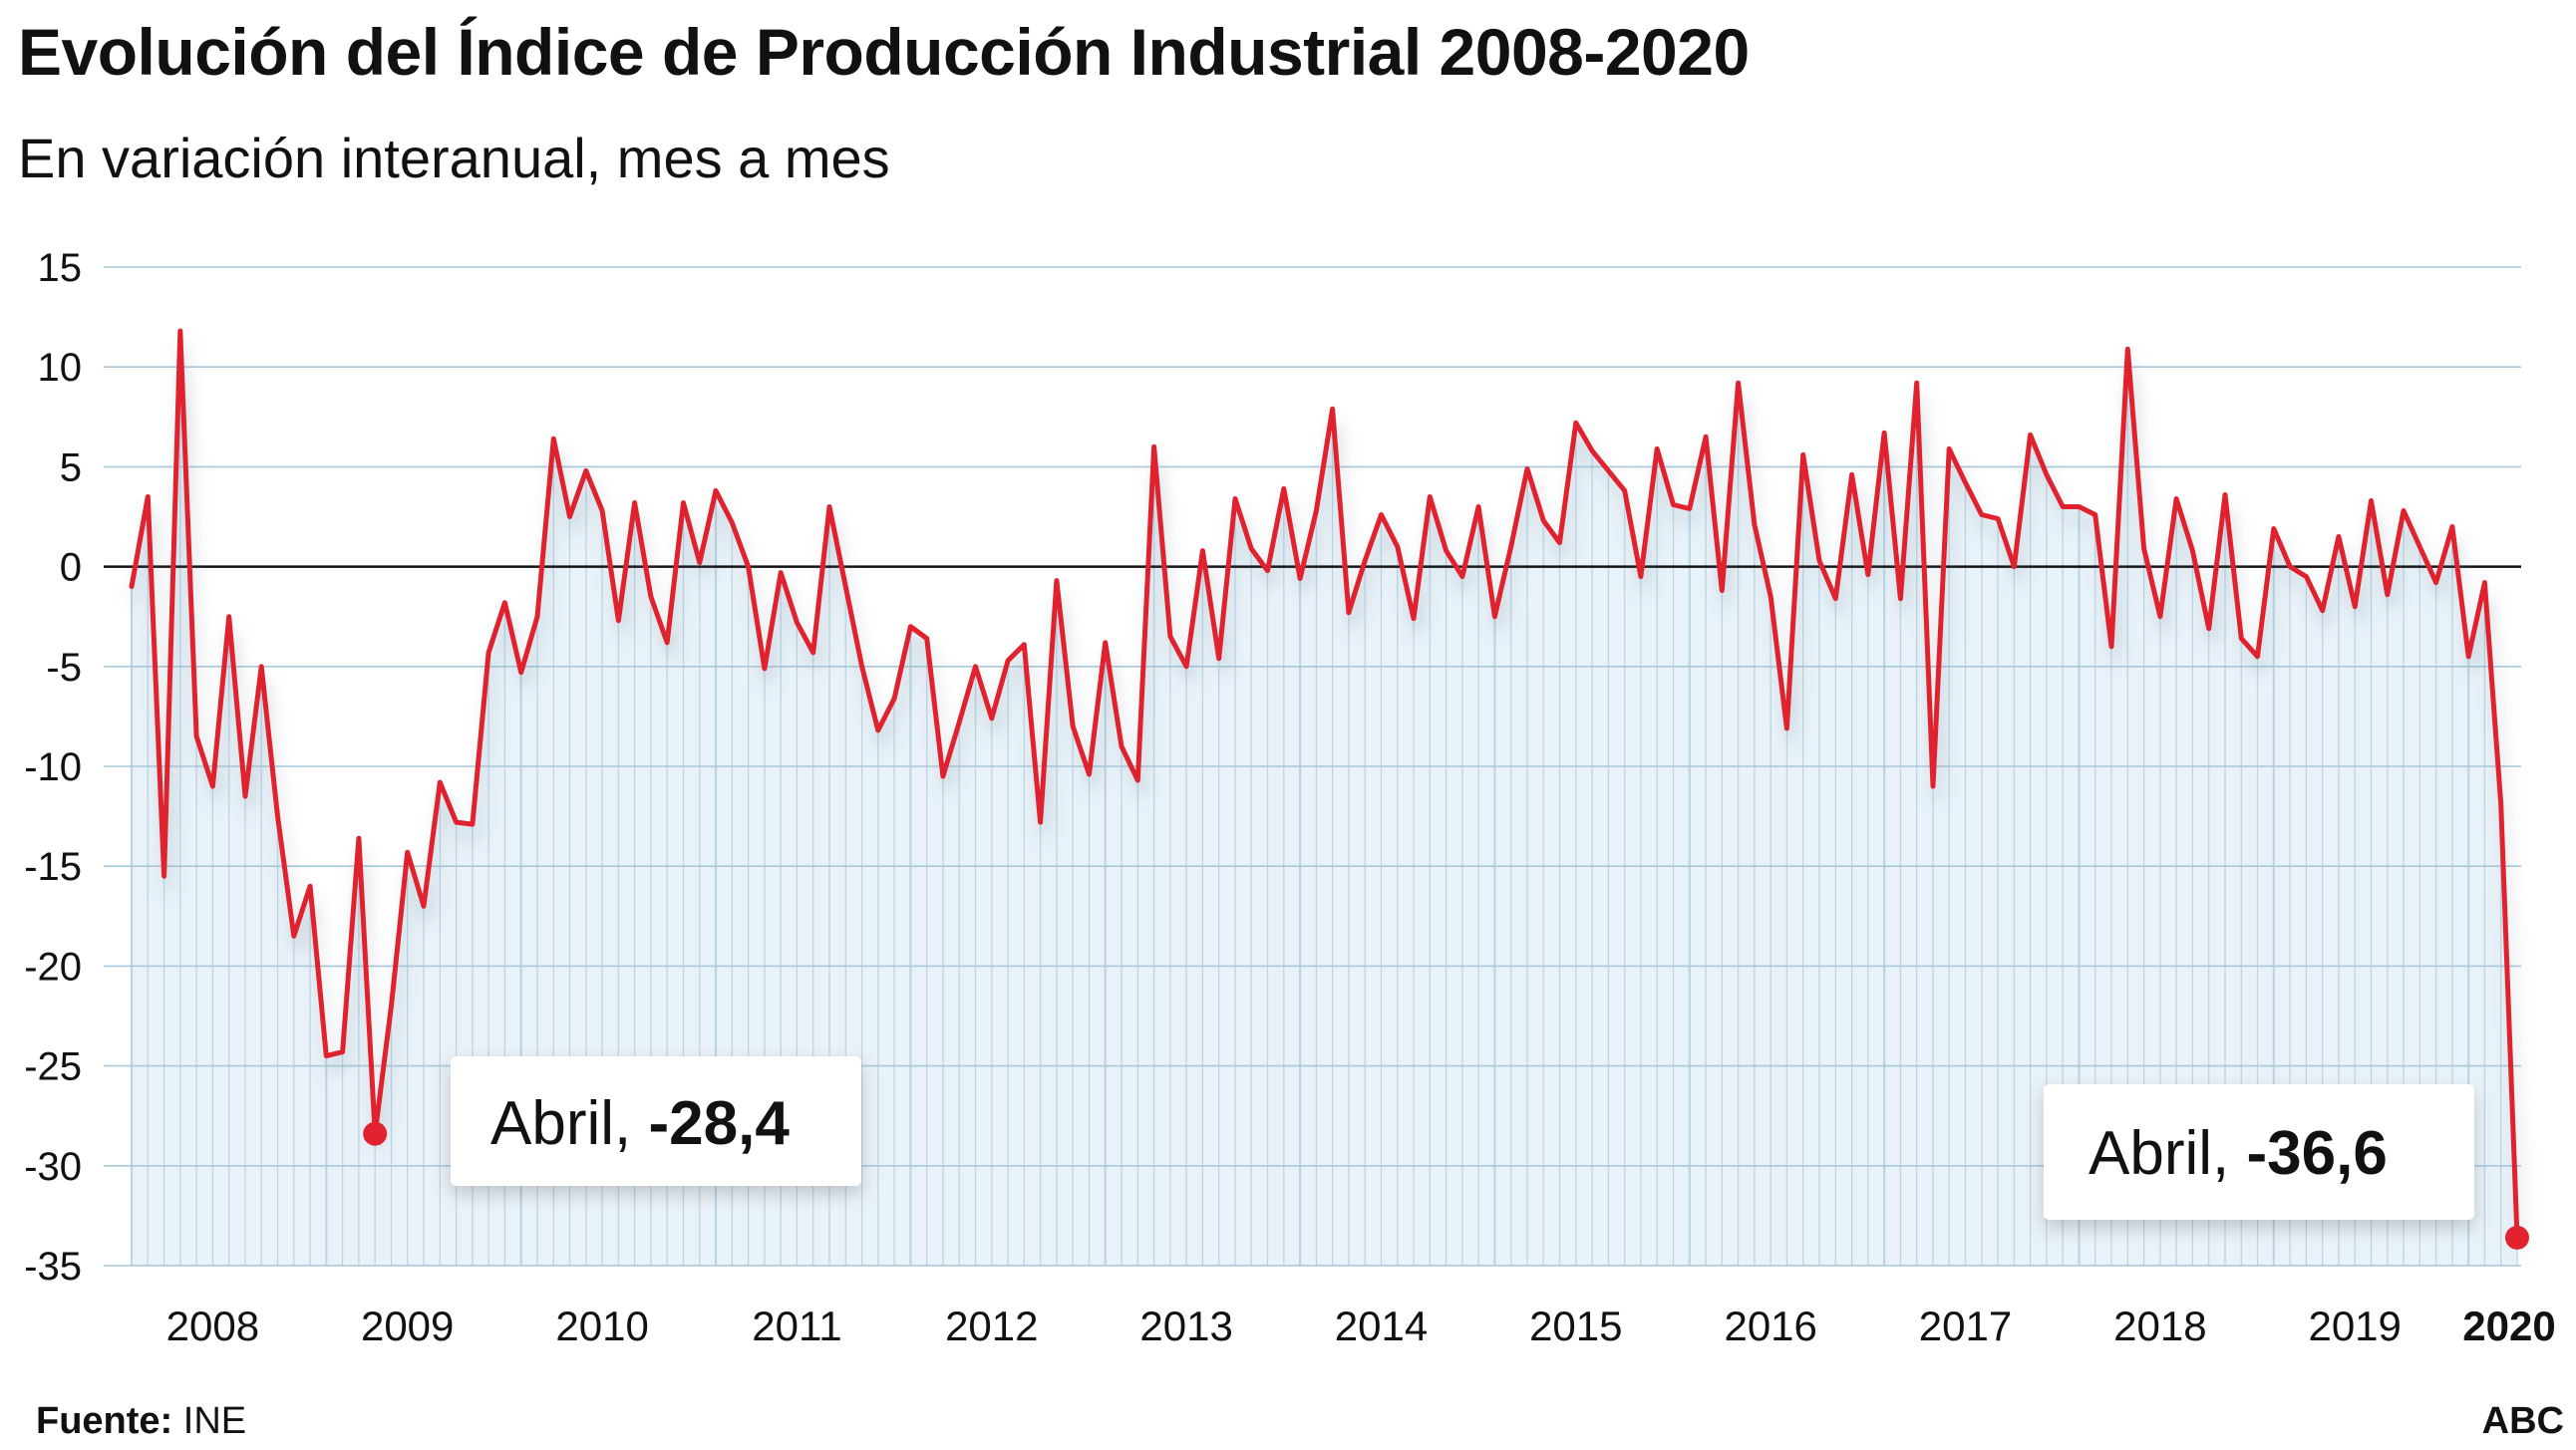 This screenshot has height=1450, width=2576. What do you see at coordinates (60, 268) in the screenshot?
I see `y-tick-label: 15` at bounding box center [60, 268].